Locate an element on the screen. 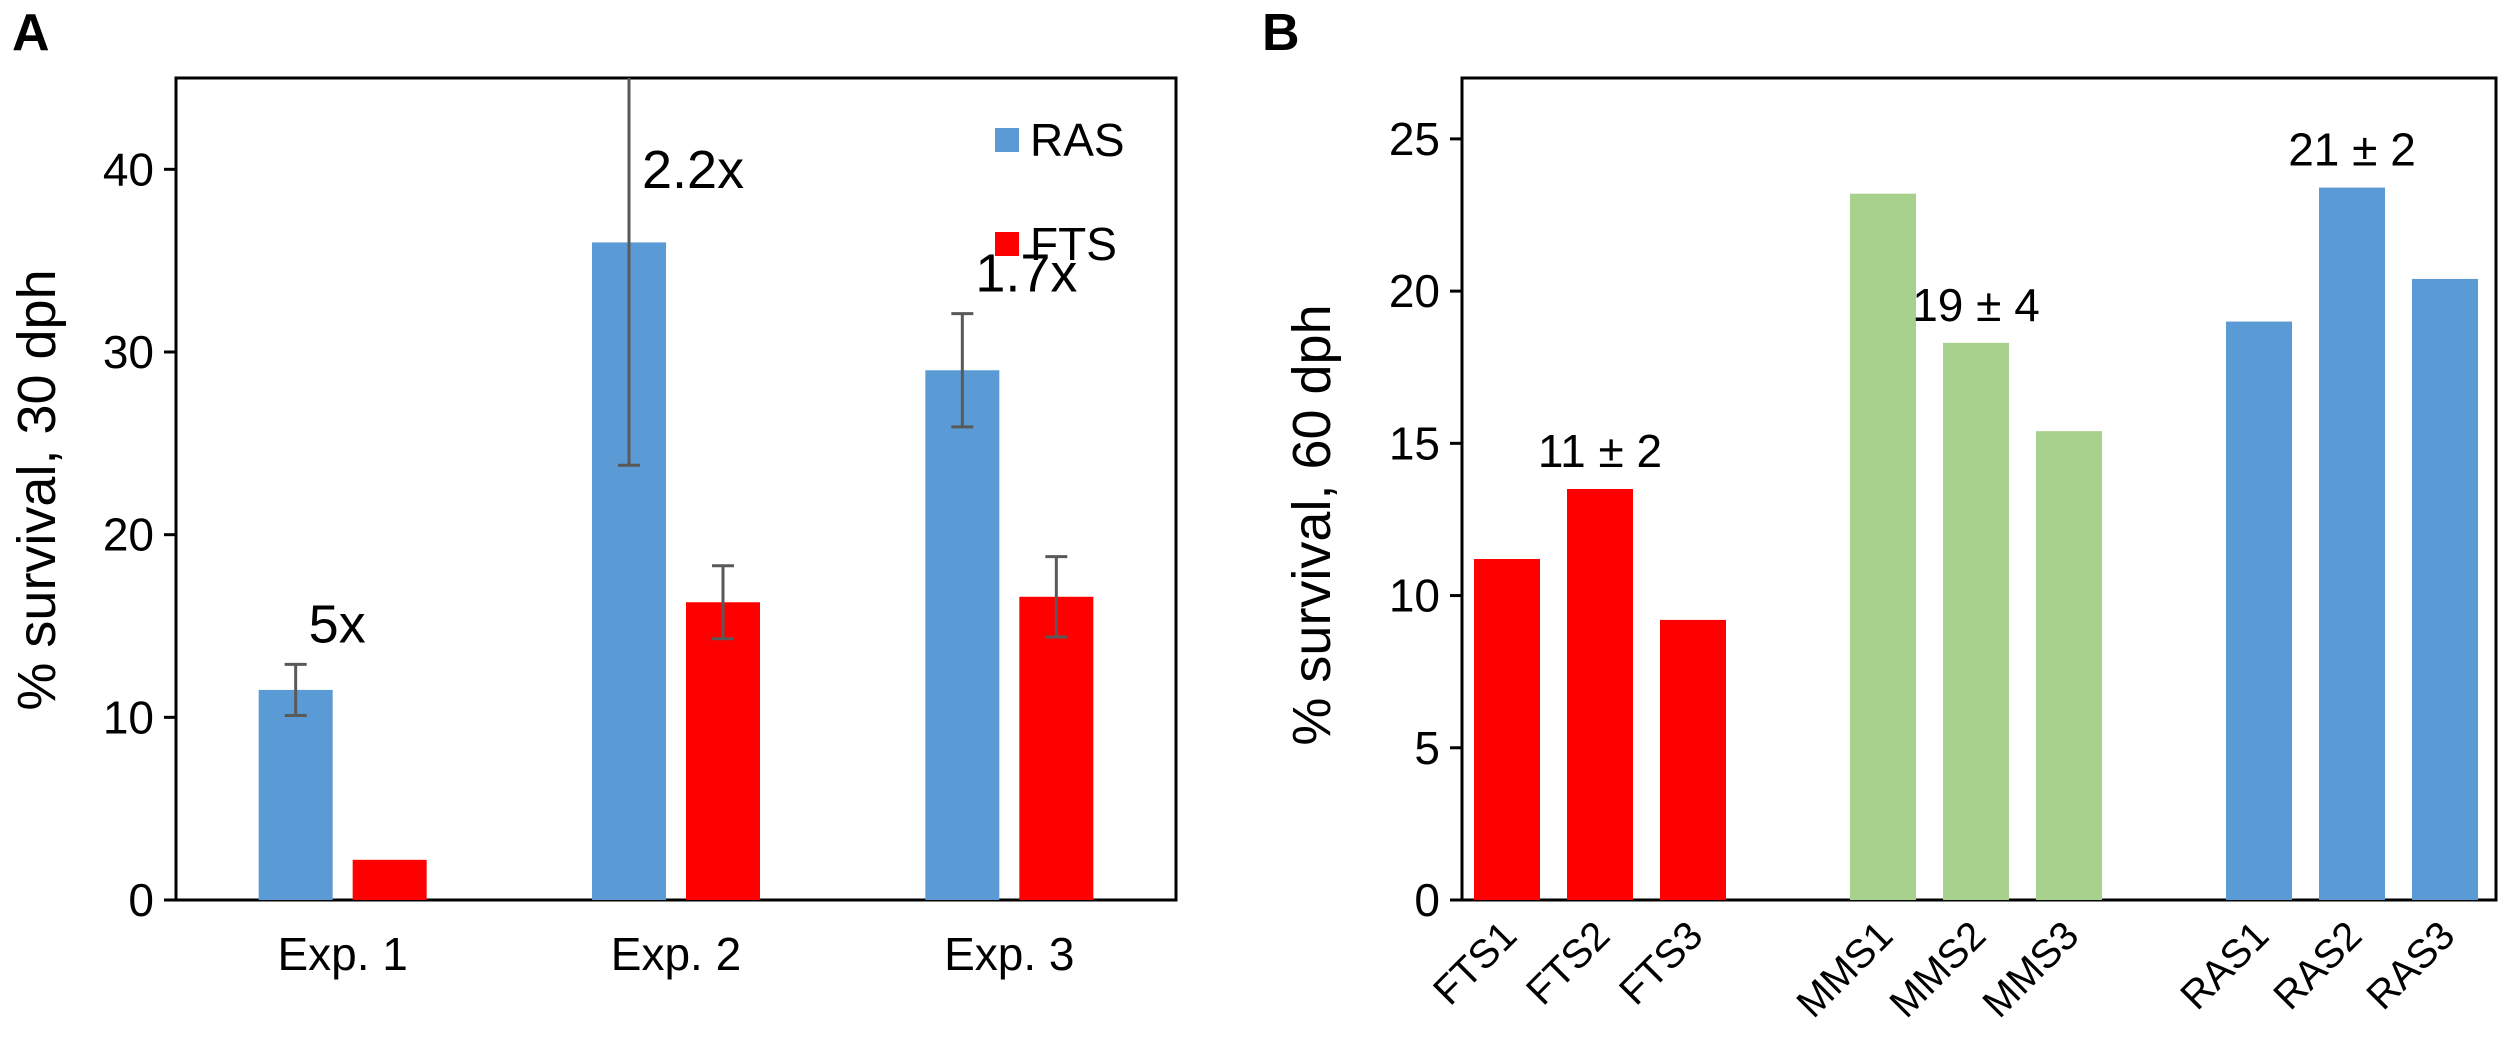  fold-change-annotation: 2.2x is located at coordinates (693, 170).